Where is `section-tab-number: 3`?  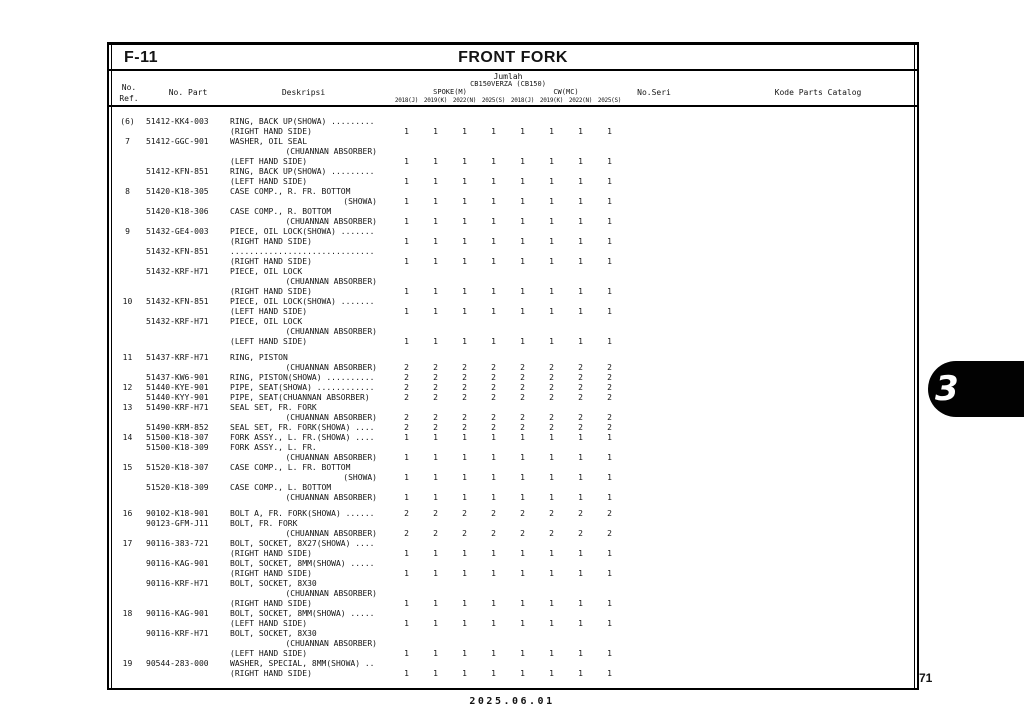 section-tab-number: 3 is located at coordinates (947, 389).